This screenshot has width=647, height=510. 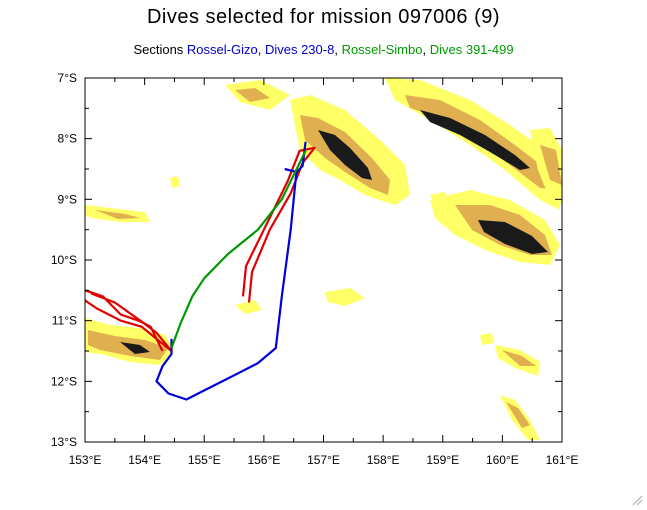 What do you see at coordinates (382, 49) in the screenshot?
I see `subtitle-part: Rossel-Simbo` at bounding box center [382, 49].